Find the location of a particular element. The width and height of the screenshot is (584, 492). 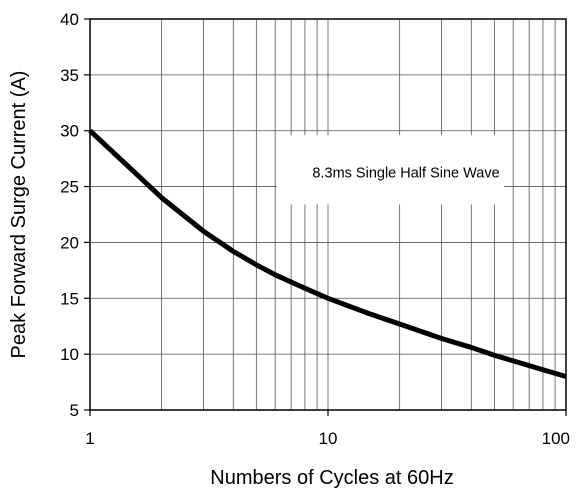

annotation-box: 8.3ms Single Half Sine Wave is located at coordinates (390, 170).